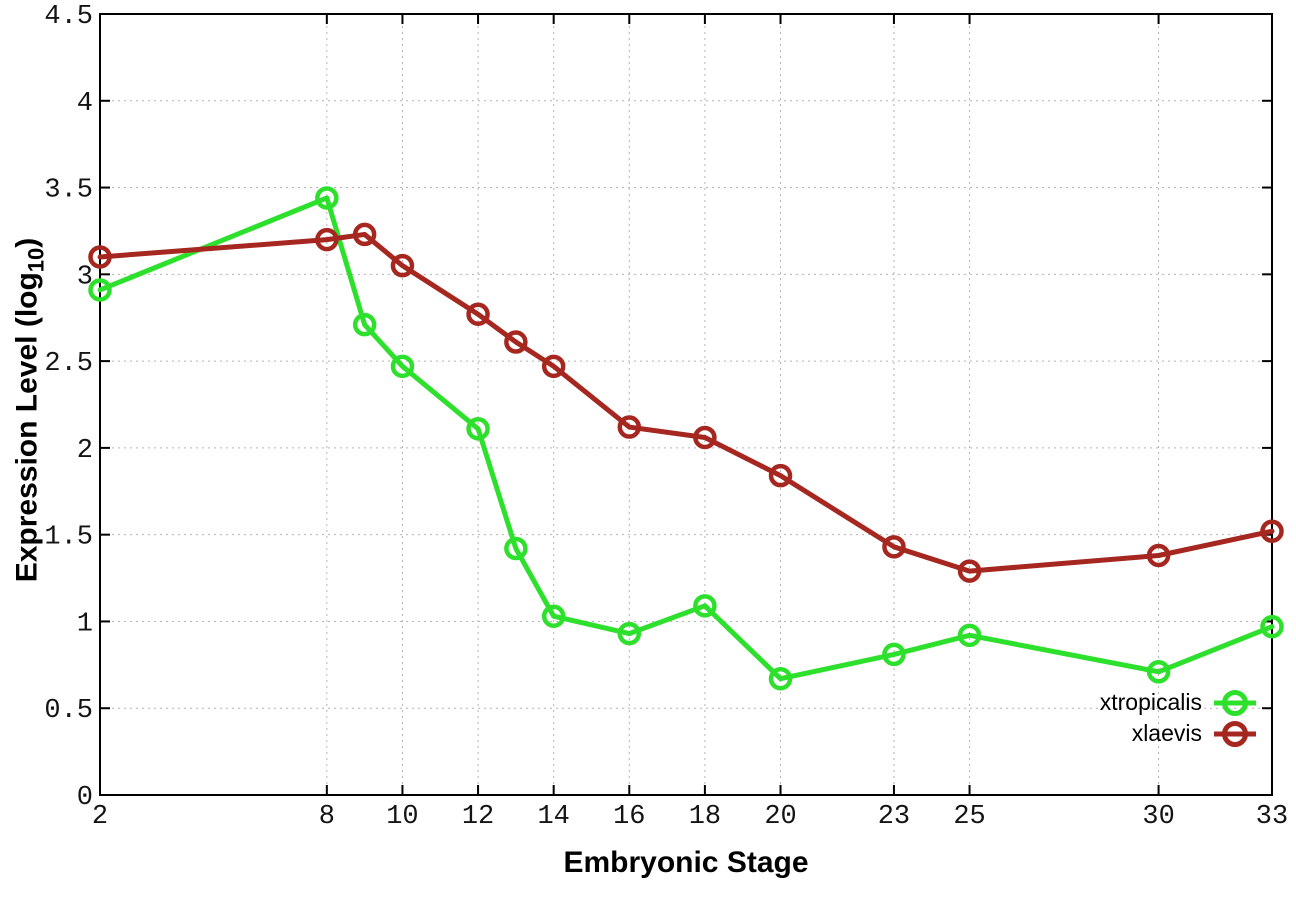 The image size is (1296, 907). What do you see at coordinates (705, 817) in the screenshot?
I see `x-tick-label: 18` at bounding box center [705, 817].